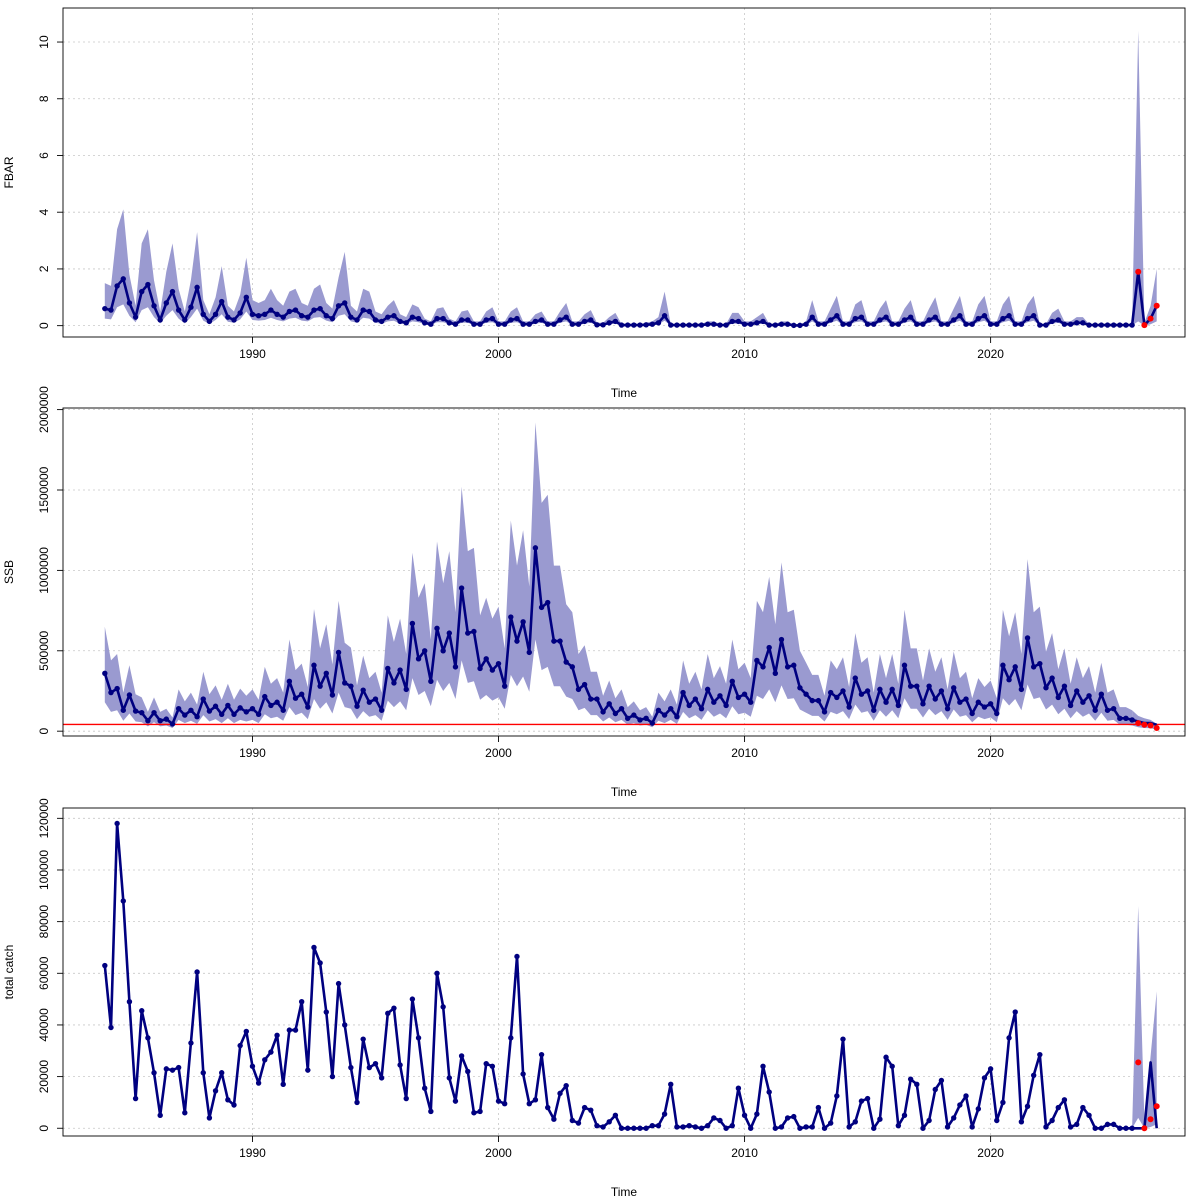 This screenshot has height=1200, width=1200. Describe the element at coordinates (631, 298) in the screenshot. I see `fbar-series-line` at that location.